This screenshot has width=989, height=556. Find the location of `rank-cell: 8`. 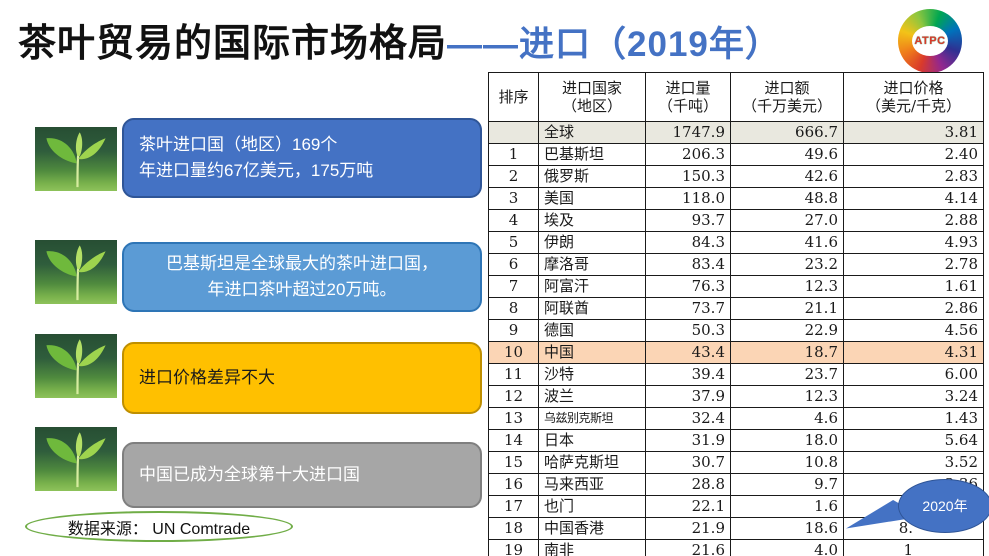

rank-cell: 8 is located at coordinates (513, 308).